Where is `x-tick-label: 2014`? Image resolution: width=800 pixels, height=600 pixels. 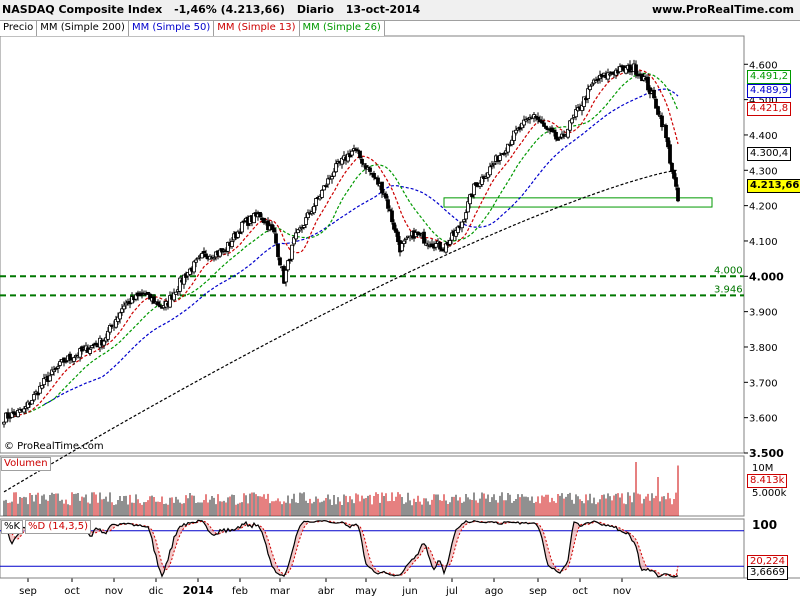
x-tick-label: 2014 is located at coordinates (198, 590).